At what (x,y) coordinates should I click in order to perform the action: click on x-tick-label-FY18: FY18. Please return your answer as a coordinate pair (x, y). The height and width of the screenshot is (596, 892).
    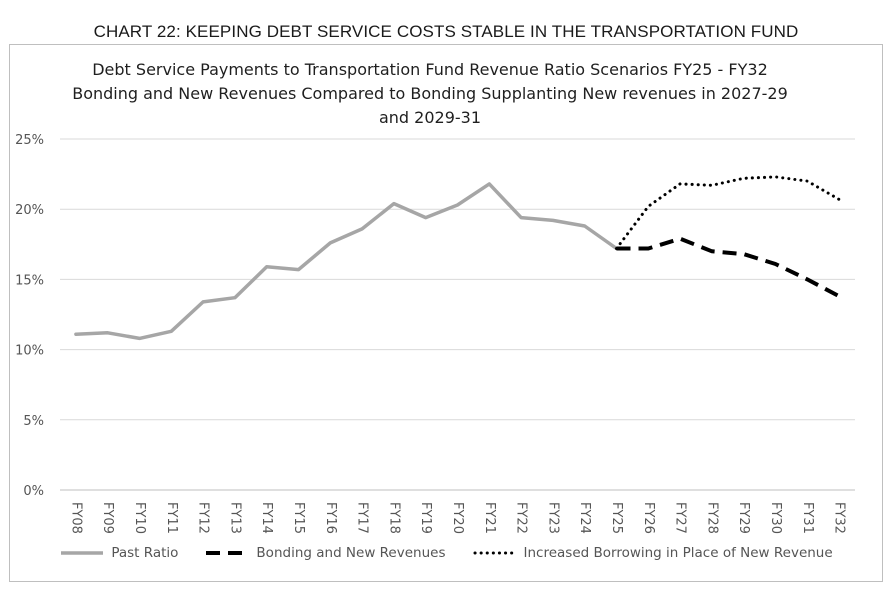
    Looking at the image, I should click on (393, 518).